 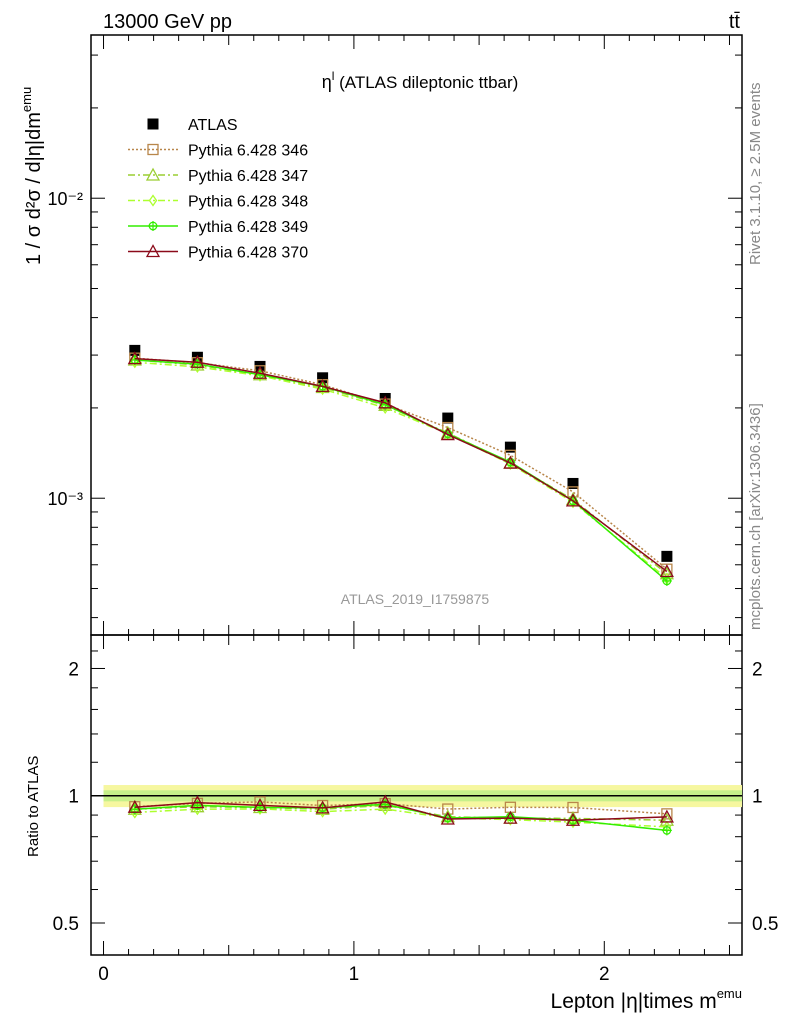 What do you see at coordinates (735, 22) in the screenshot?
I see `process-label: tt̄` at bounding box center [735, 22].